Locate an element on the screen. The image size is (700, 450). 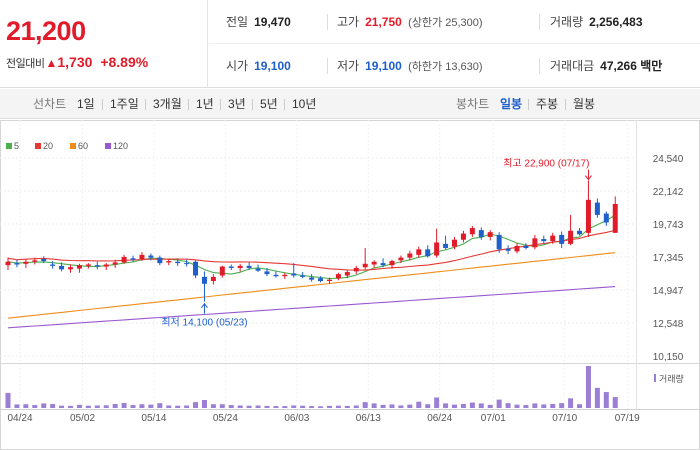
legend-label: 20 is located at coordinates (48, 146).